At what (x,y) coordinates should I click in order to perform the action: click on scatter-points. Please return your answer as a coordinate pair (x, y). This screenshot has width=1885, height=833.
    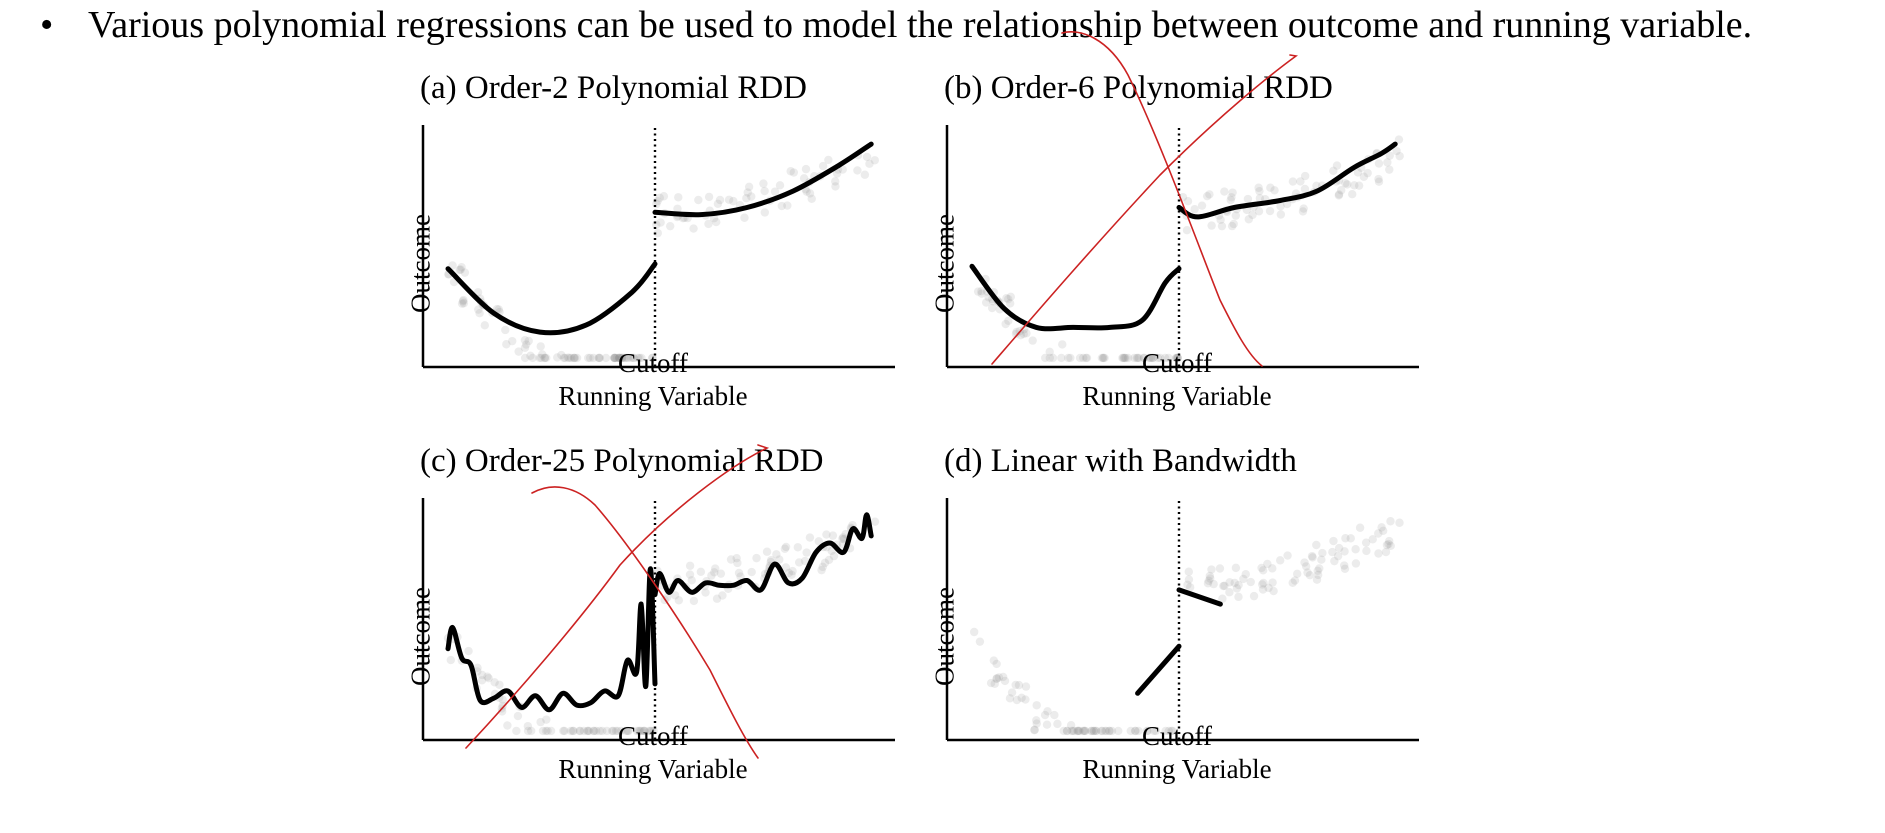
    Looking at the image, I should click on (661, 626).